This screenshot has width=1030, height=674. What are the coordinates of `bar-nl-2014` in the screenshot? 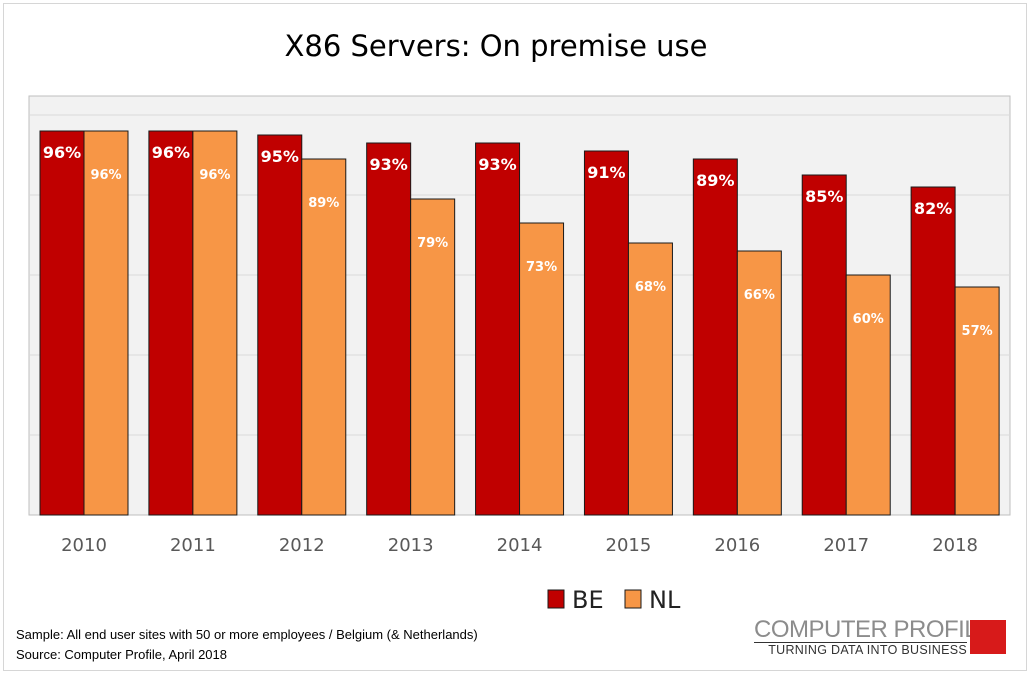 It's located at (542, 369).